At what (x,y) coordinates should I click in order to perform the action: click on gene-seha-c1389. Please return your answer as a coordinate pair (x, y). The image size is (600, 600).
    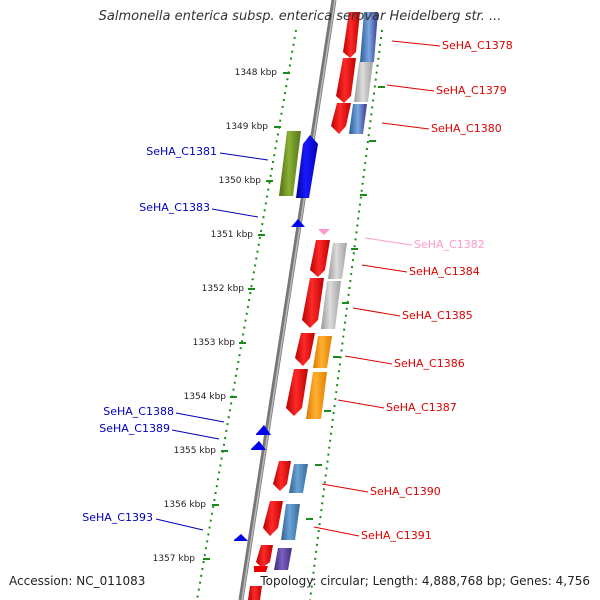
    Looking at the image, I should click on (258, 445).